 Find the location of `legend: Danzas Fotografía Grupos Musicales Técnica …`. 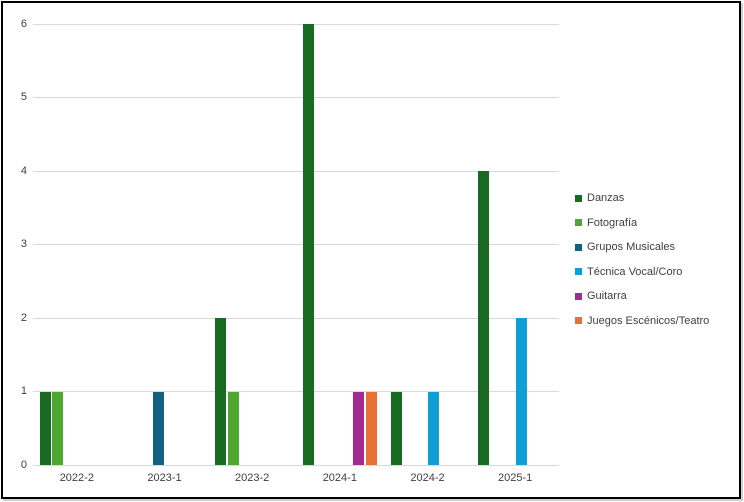

legend: Danzas Fotografía Grupos Musicales Técnica … is located at coordinates (657, 260).